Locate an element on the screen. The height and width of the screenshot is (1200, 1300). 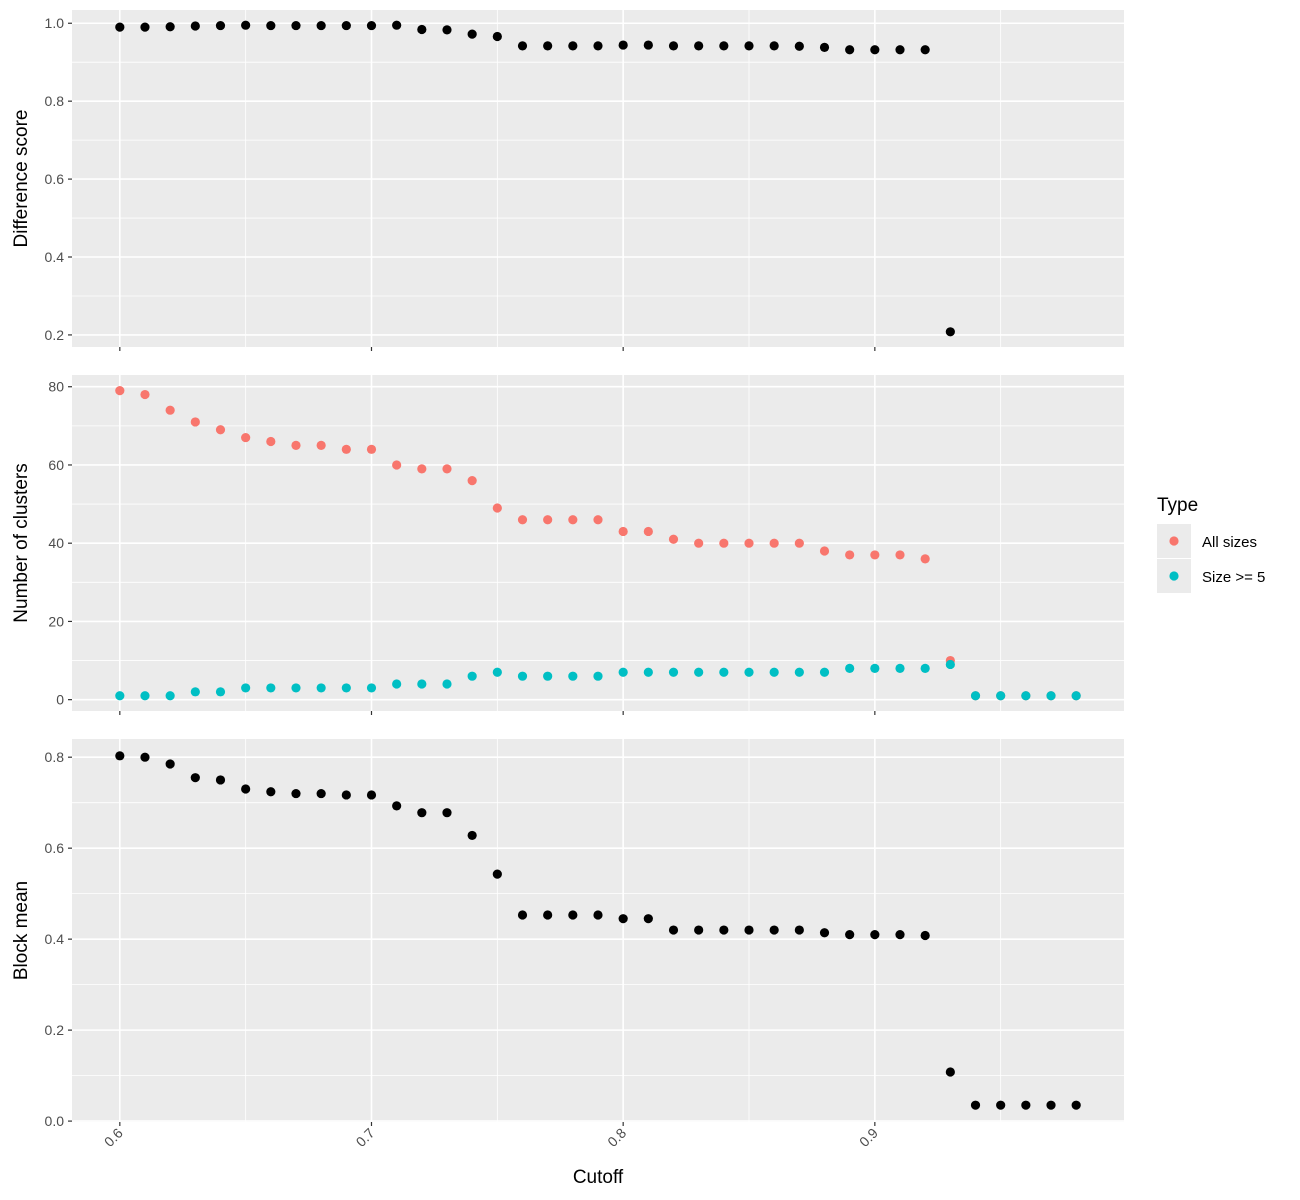
x-tick-label: 0.7 is located at coordinates (365, 1137).